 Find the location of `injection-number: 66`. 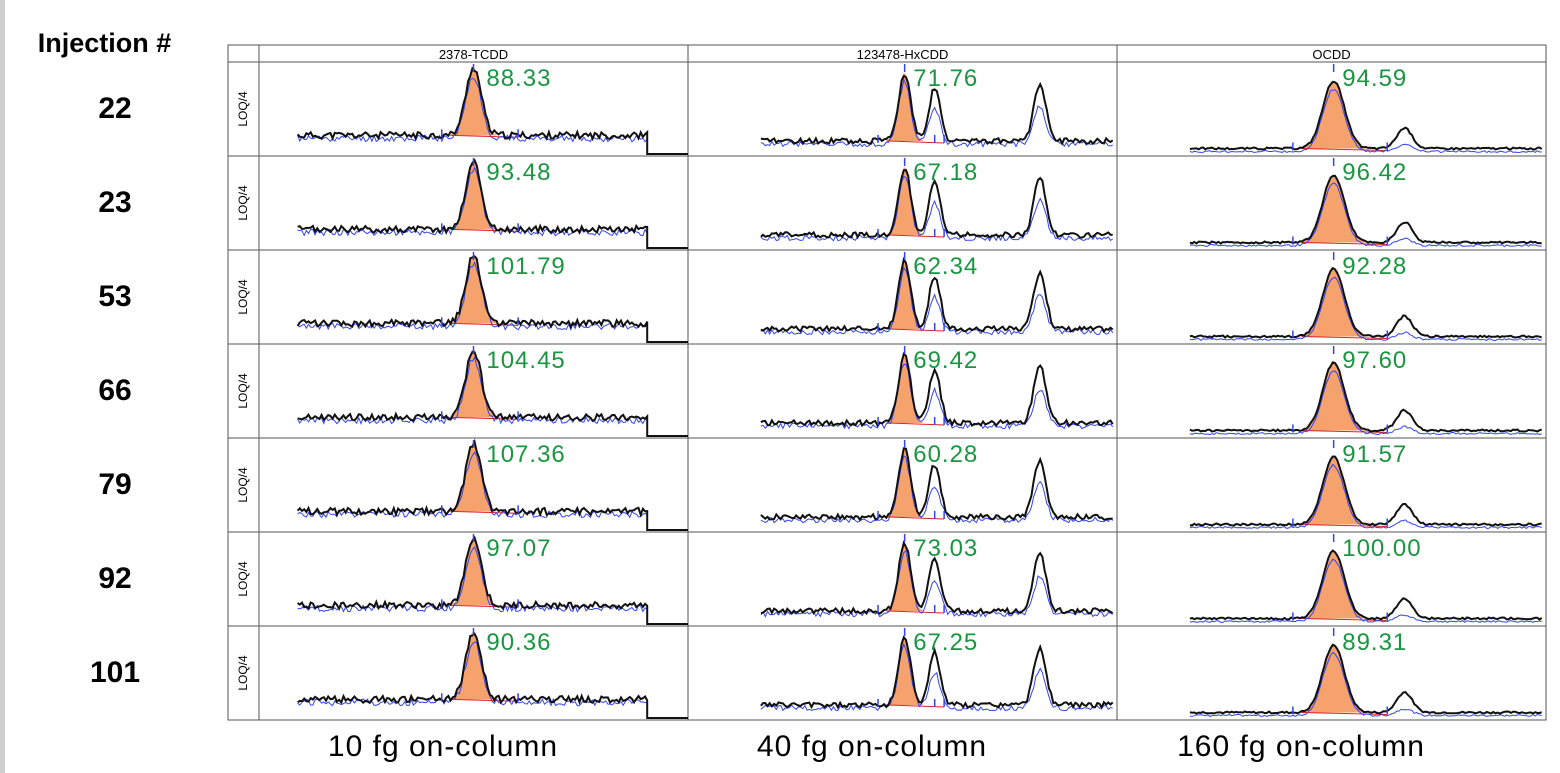

injection-number: 66 is located at coordinates (115, 390).